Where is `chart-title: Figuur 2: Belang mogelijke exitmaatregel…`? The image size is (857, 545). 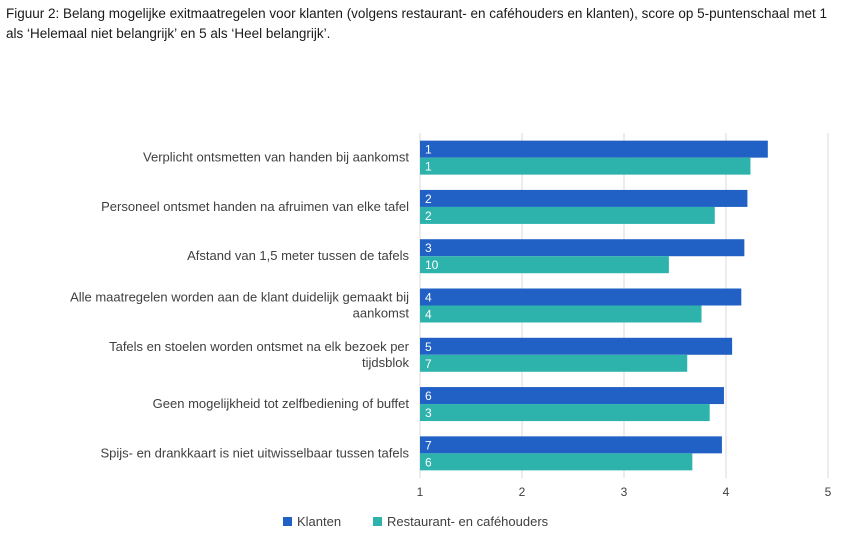
chart-title: Figuur 2: Belang mogelijke exitmaatregel… is located at coordinates (416, 23).